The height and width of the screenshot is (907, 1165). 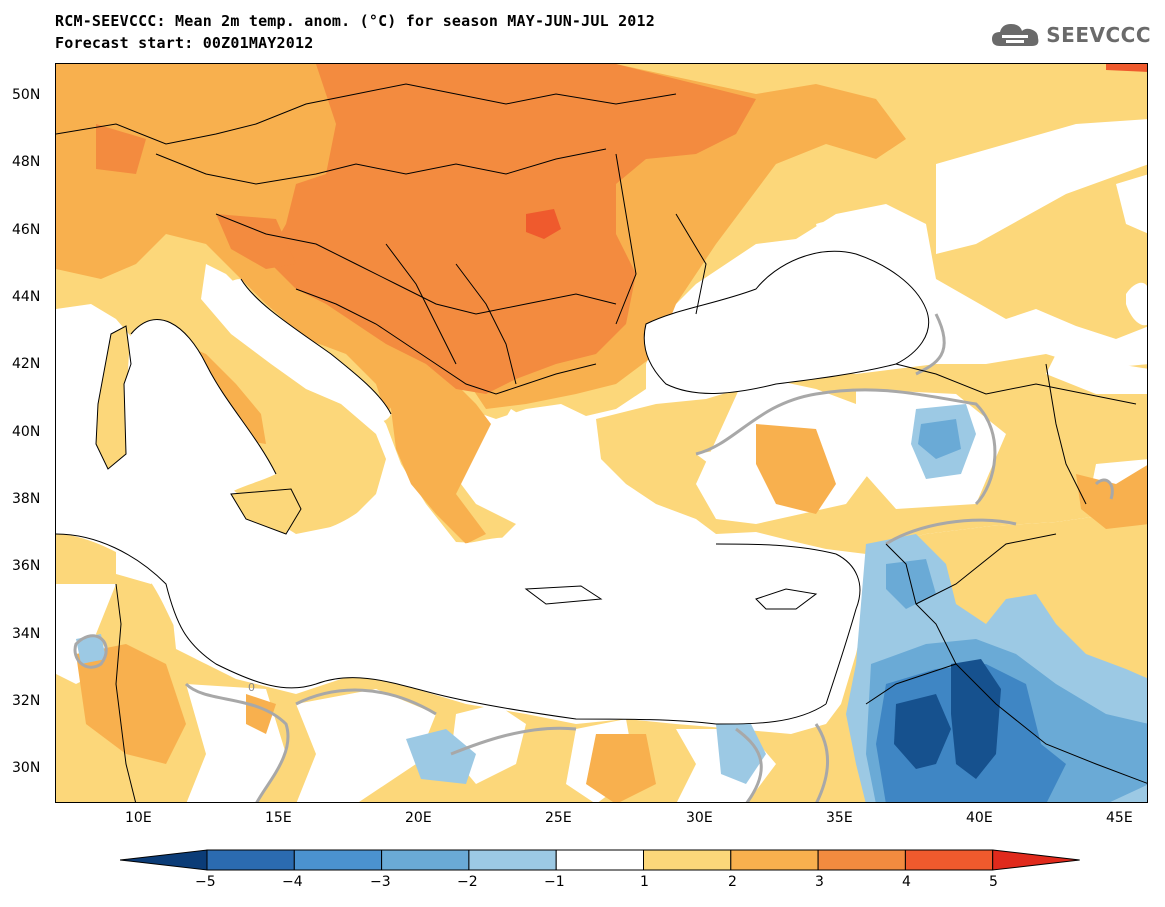 I want to click on seevccc-logo: SEEVCCC, so click(x=1070, y=35).